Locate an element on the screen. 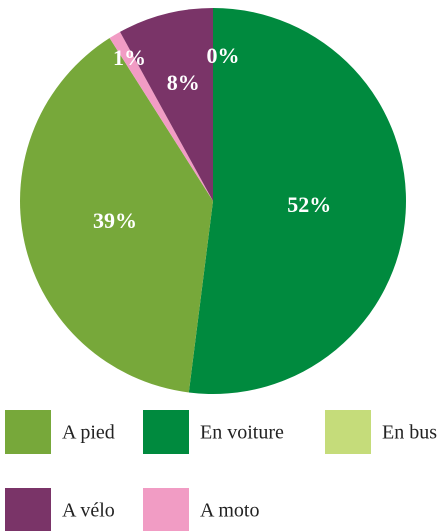 The image size is (442, 531). value-label: 1% is located at coordinates (129, 57).